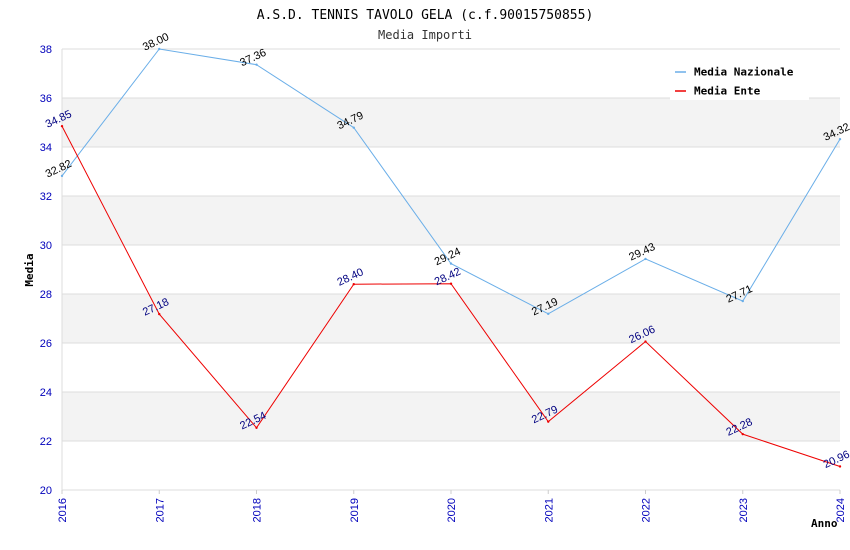 The width and height of the screenshot is (850, 550). What do you see at coordinates (160, 510) in the screenshot?
I see `x-tick-label: 2017` at bounding box center [160, 510].